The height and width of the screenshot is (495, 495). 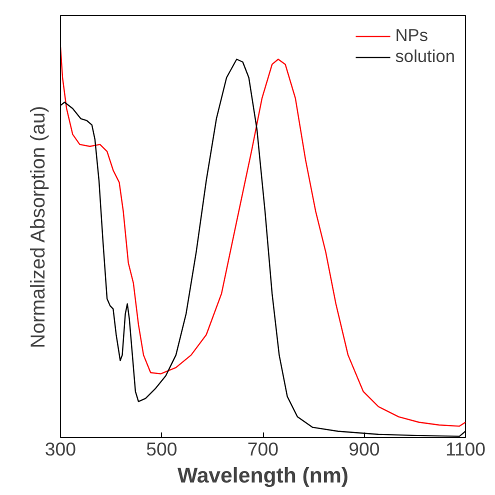 What do you see at coordinates (162, 449) in the screenshot?
I see `x-tick-label: 500` at bounding box center [162, 449].